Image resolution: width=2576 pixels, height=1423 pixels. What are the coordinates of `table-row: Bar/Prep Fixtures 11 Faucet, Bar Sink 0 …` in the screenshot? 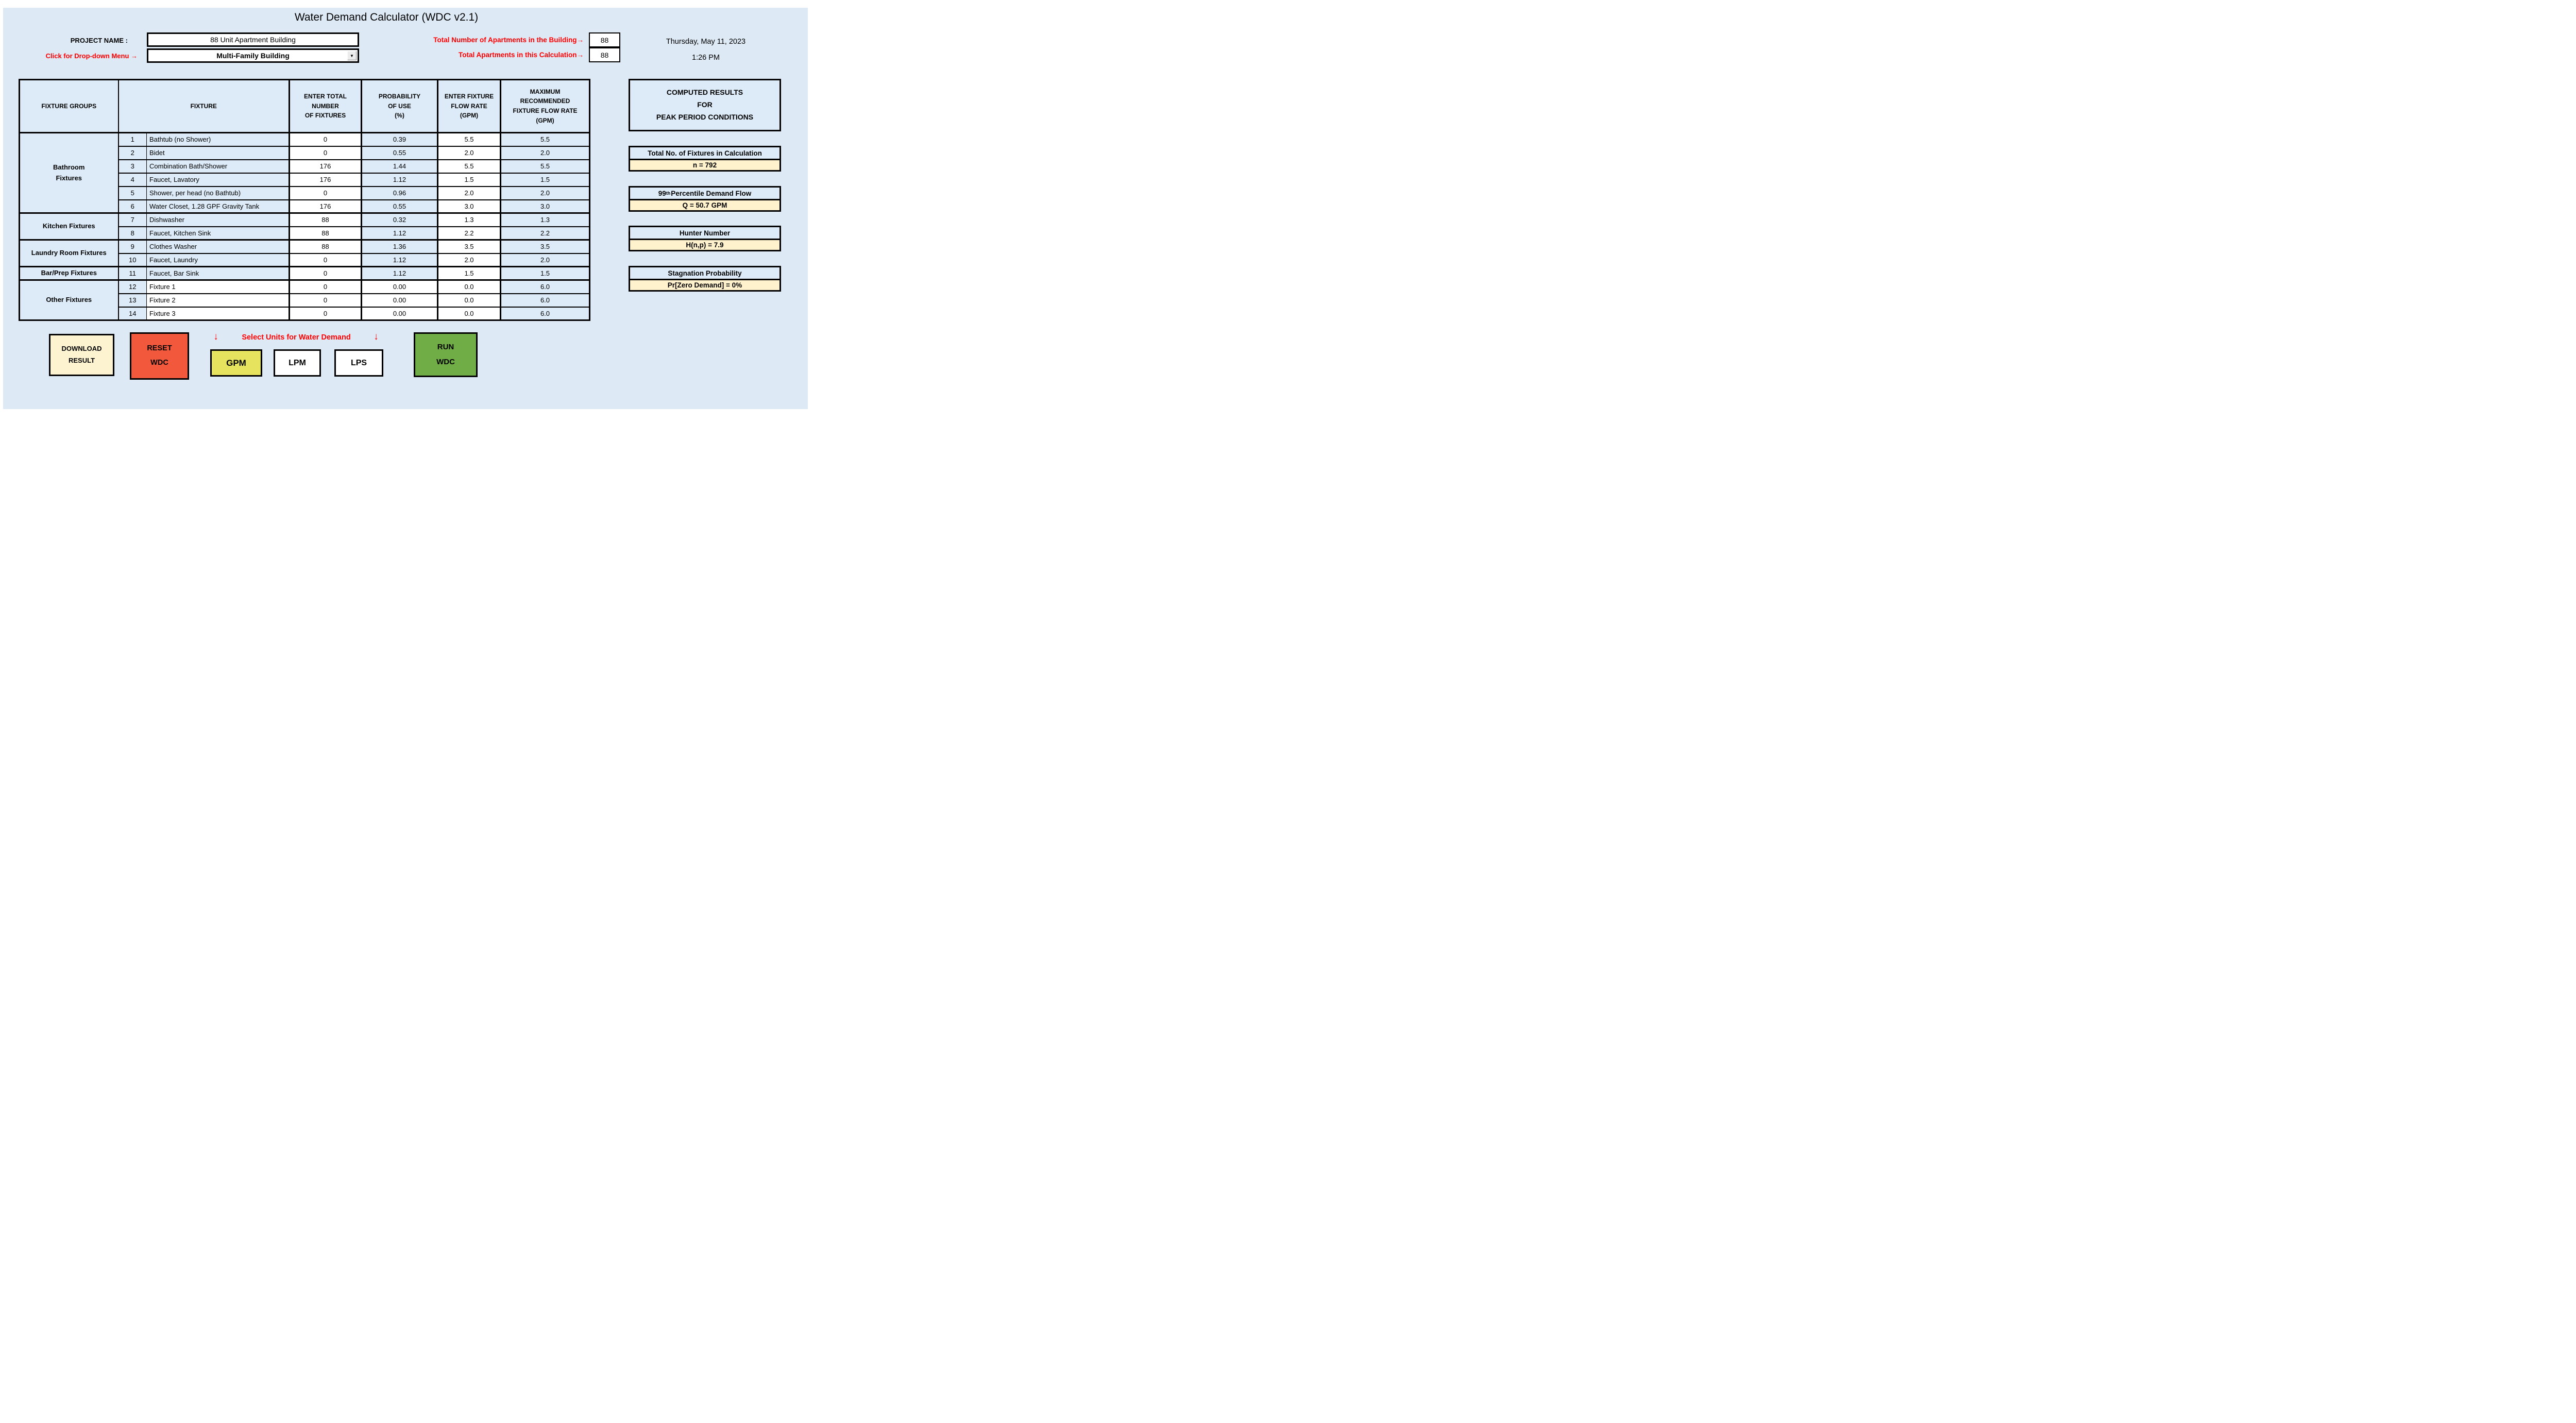 It's located at (305, 273).